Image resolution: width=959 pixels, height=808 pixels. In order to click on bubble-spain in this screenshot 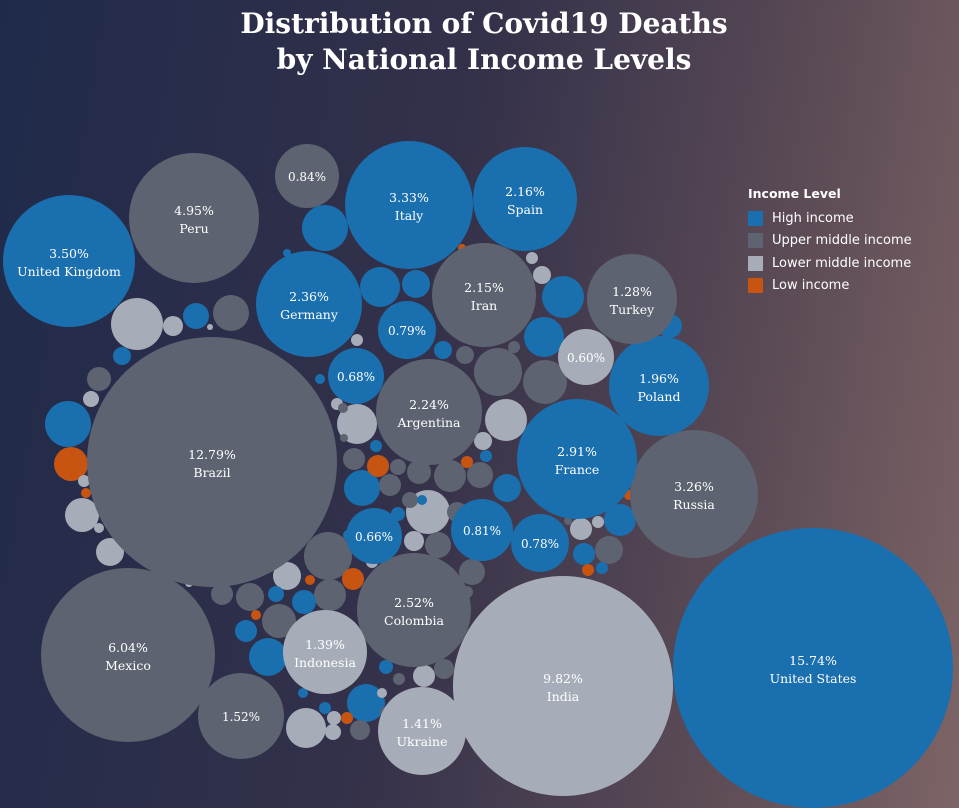, I will do `click(525, 199)`.